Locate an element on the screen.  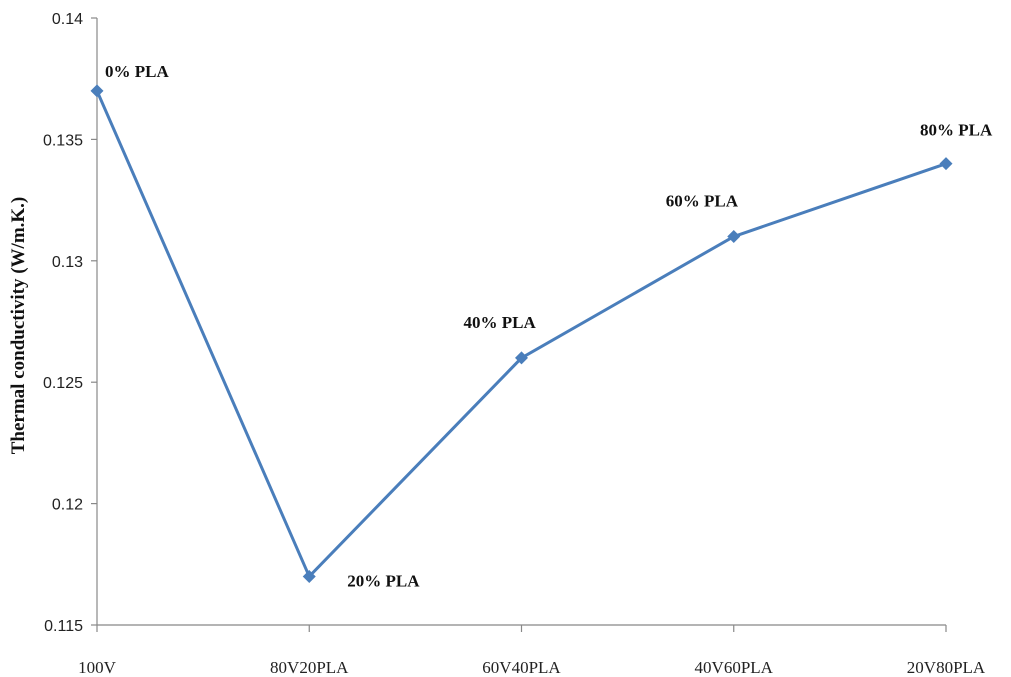
data-label: 60% PLA is located at coordinates (702, 201).